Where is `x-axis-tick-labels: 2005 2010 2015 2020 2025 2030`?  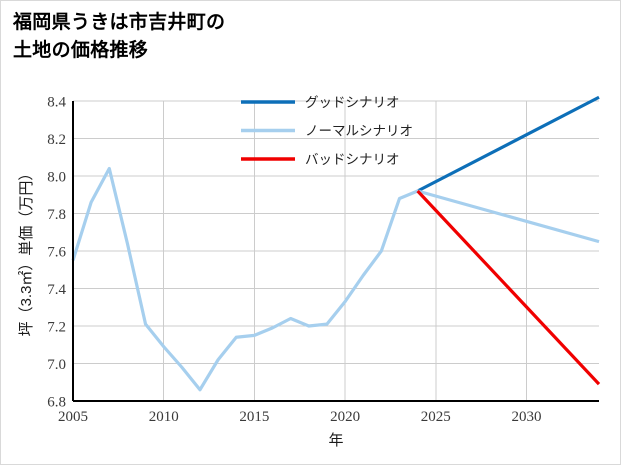
x-axis-tick-labels: 2005 2010 2015 2020 2025 2030 is located at coordinates (299, 417).